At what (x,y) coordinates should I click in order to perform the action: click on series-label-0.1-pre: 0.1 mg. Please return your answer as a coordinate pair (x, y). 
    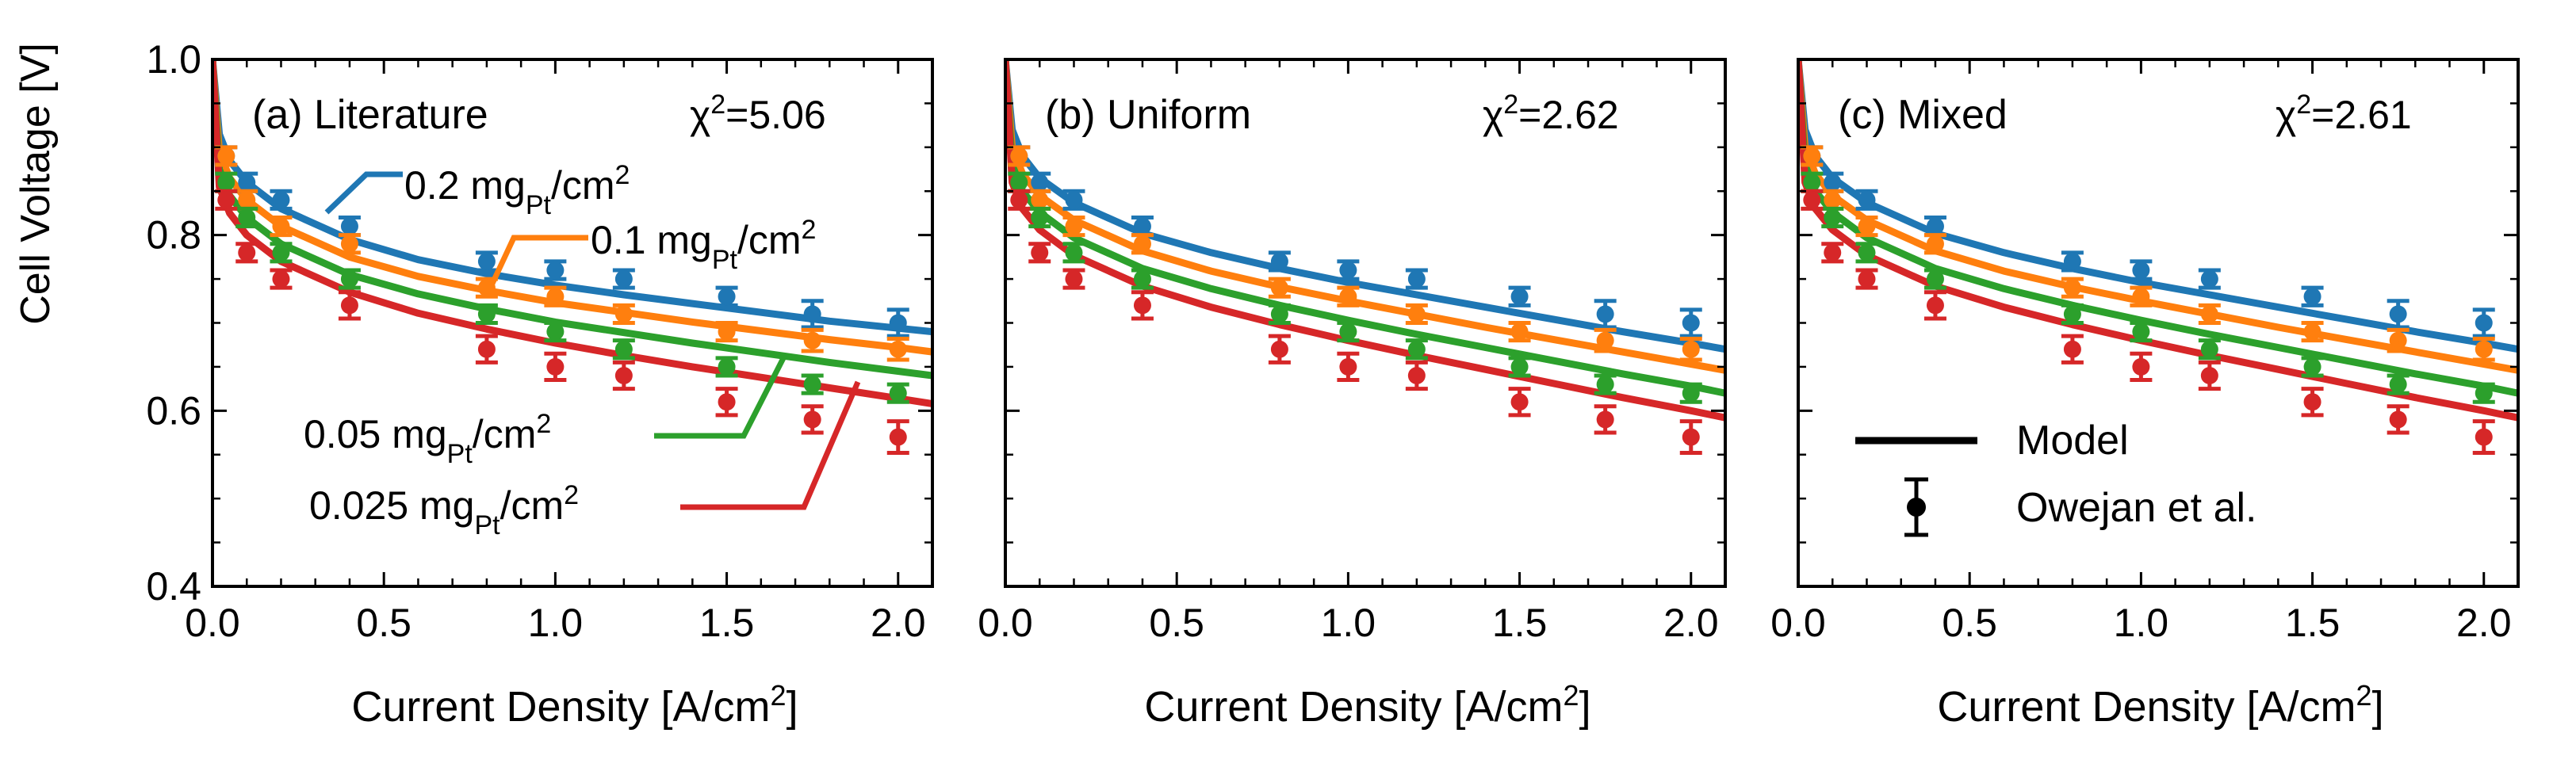
    Looking at the image, I should click on (651, 240).